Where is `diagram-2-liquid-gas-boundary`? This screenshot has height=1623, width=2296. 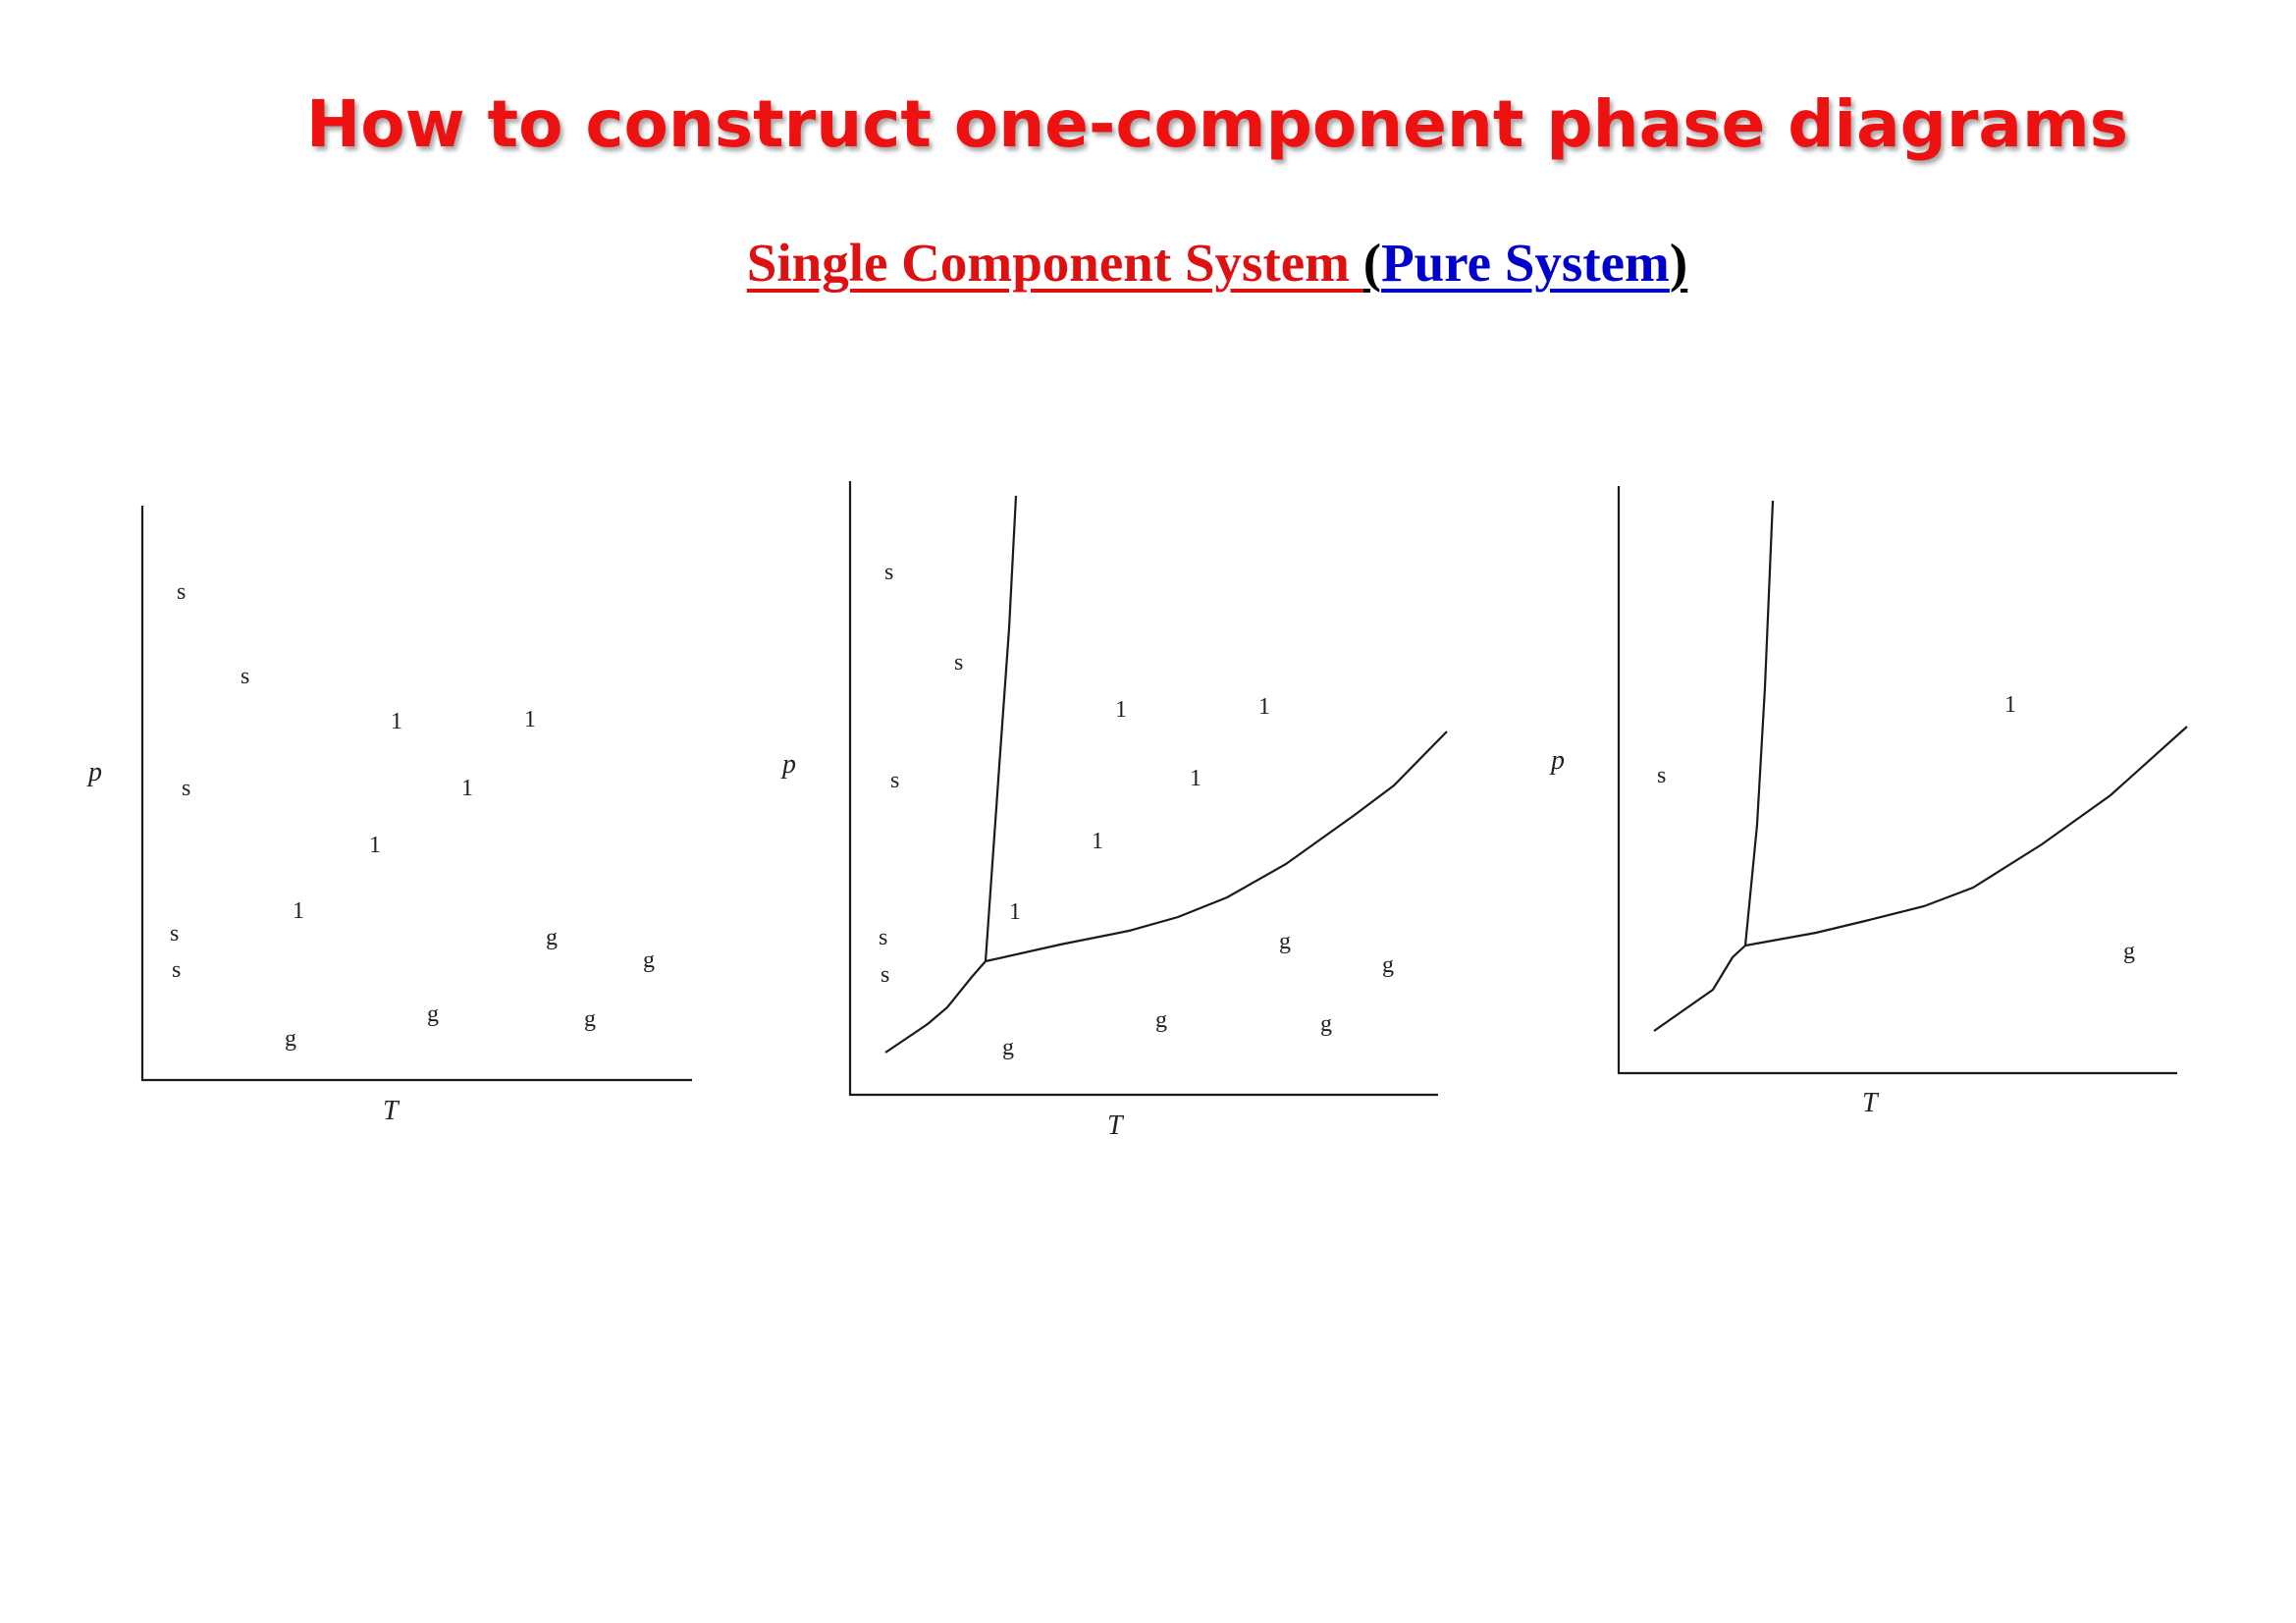
diagram-2-liquid-gas-boundary is located at coordinates (1216, 846).